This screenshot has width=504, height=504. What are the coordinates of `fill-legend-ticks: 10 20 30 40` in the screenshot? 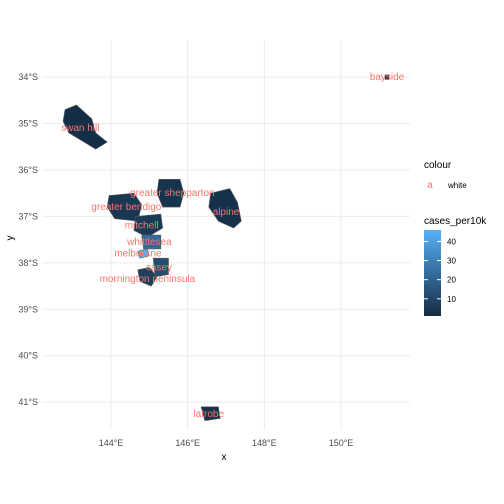 It's located at (440, 270).